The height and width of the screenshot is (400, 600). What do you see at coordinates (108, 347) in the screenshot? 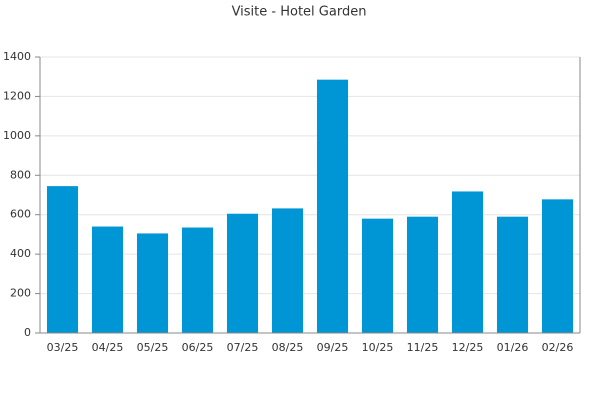
I see `x-tick-label: 04/25` at bounding box center [108, 347].